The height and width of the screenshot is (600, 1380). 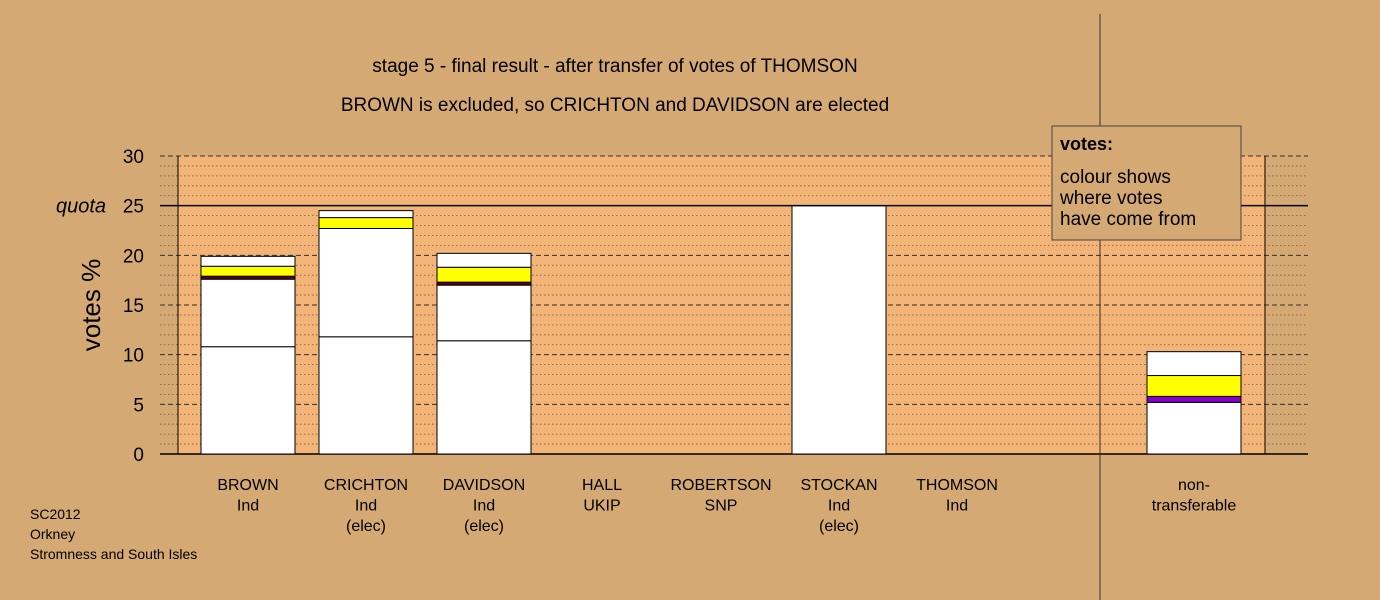 What do you see at coordinates (133, 356) in the screenshot?
I see `y-tick-label: 10` at bounding box center [133, 356].